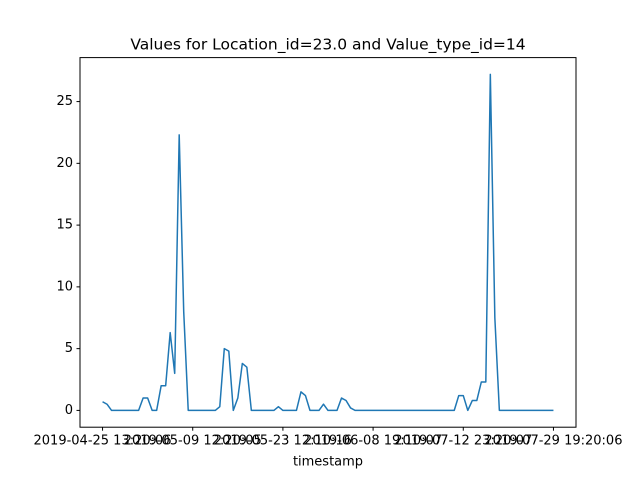  What do you see at coordinates (69, 410) in the screenshot?
I see `y-tick-label: 0` at bounding box center [69, 410].